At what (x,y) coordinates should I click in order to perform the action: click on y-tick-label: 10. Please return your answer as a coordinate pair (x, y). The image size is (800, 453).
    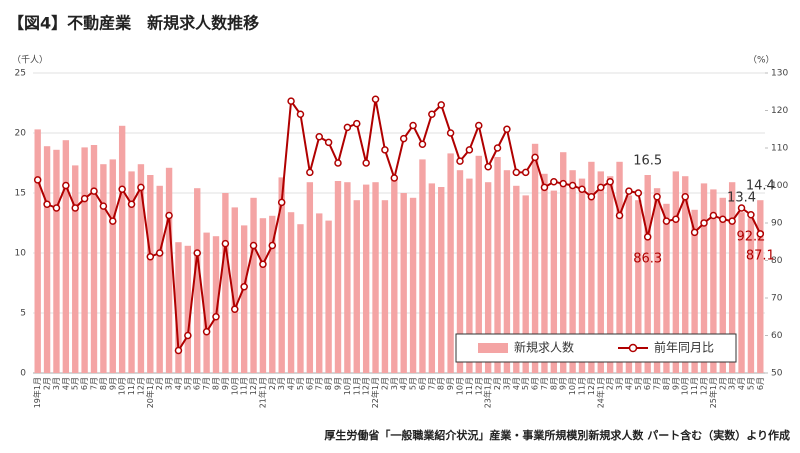
    Looking at the image, I should click on (21, 254).